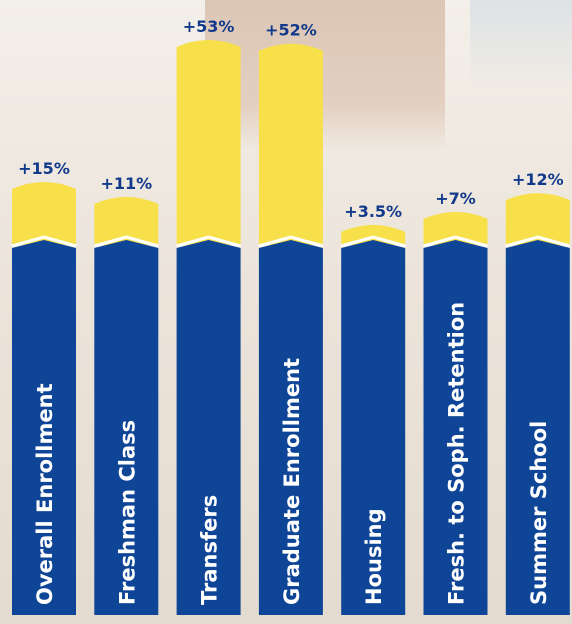  Describe the element at coordinates (210, 550) in the screenshot. I see `category-label: Transfers` at that location.